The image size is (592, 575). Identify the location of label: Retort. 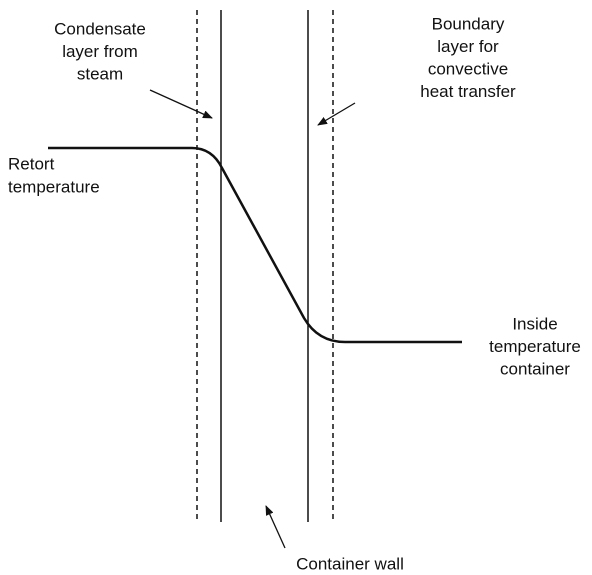
(31, 163).